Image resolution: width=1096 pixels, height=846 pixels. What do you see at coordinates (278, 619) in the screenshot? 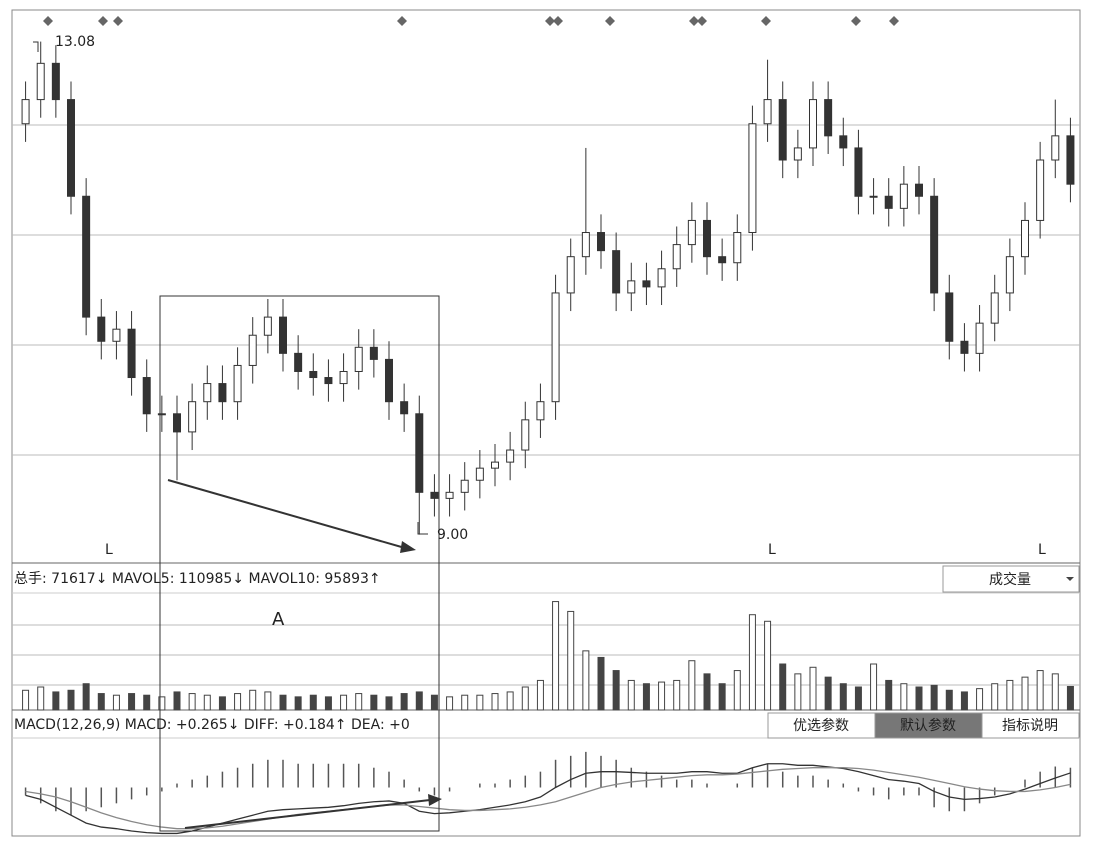
I see `region-label: A` at bounding box center [278, 619].